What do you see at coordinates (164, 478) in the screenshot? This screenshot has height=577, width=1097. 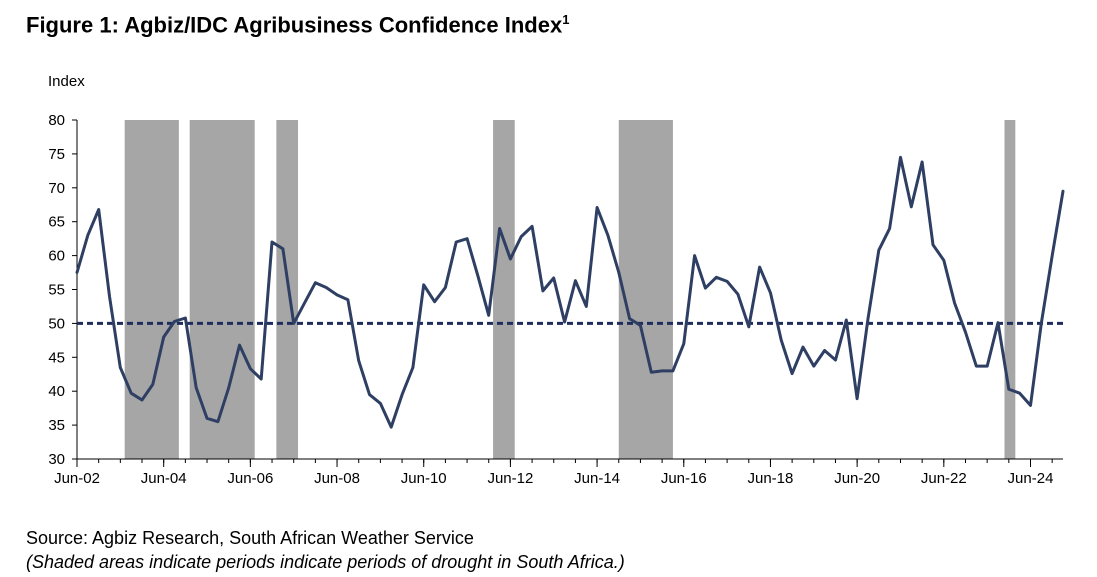 I see `x-tick-label: Jun-04` at bounding box center [164, 478].